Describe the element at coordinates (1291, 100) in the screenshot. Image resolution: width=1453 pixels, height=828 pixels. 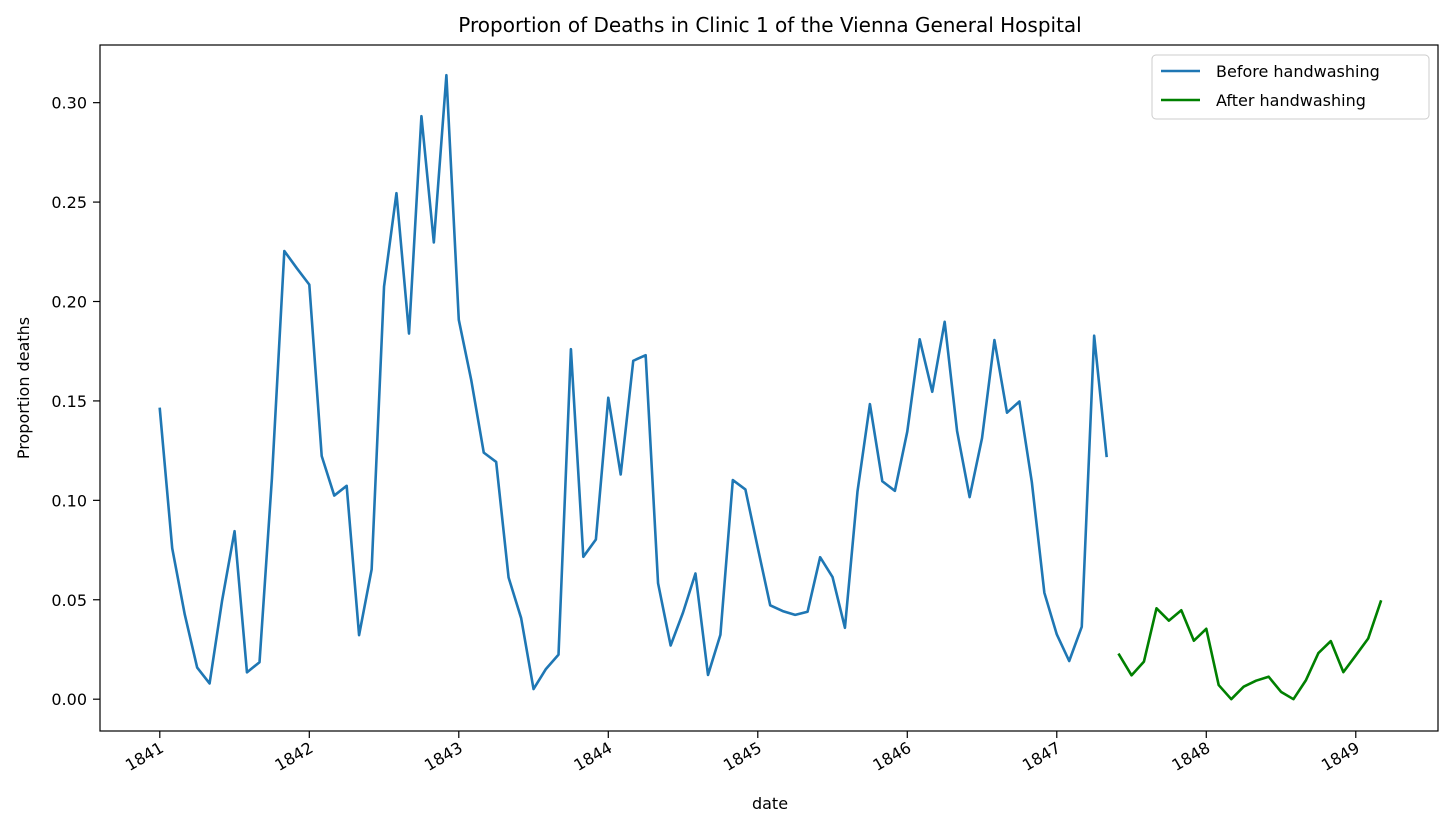
I see `legend-label: After handwashing` at that location.